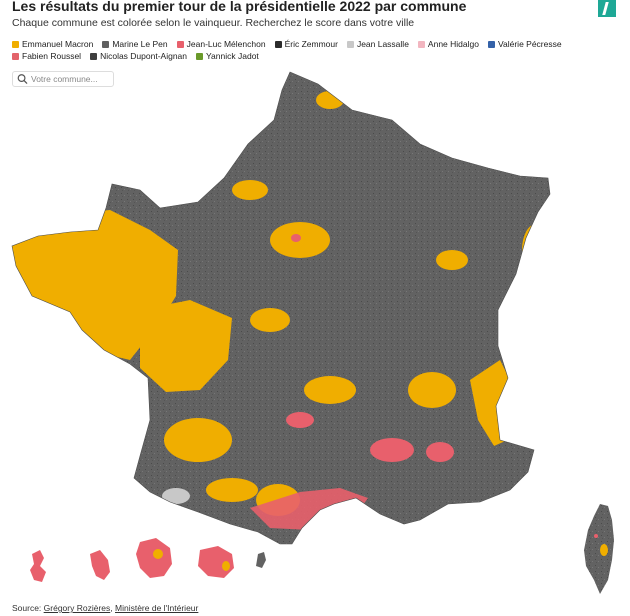  What do you see at coordinates (432, 390) in the screenshot?
I see `lyon-macron-area` at bounding box center [432, 390].